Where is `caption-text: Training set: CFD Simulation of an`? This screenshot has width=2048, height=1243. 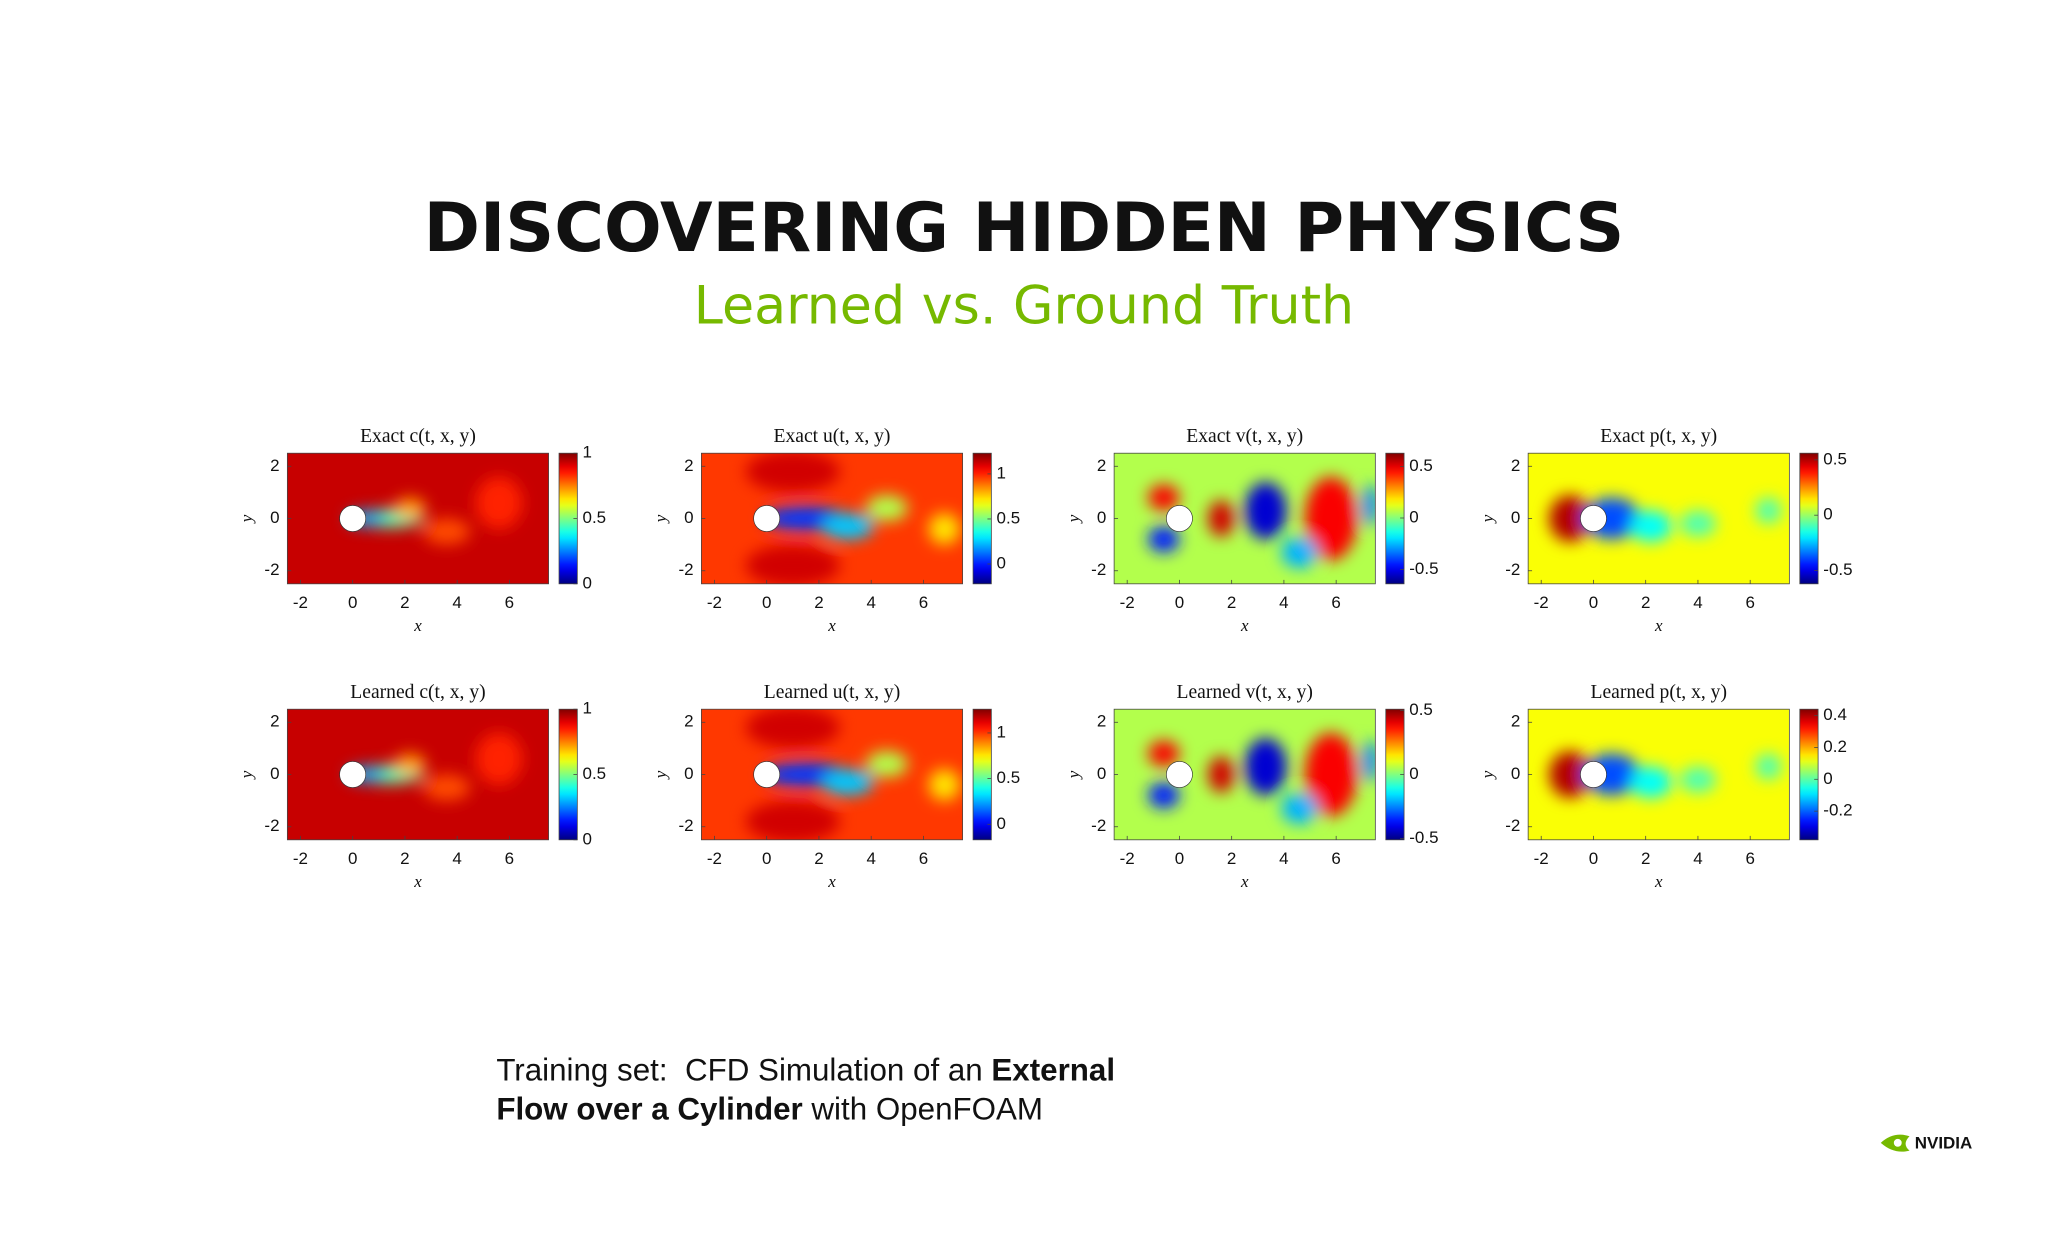 caption-text: Training set: CFD Simulation of an is located at coordinates (743, 1070).